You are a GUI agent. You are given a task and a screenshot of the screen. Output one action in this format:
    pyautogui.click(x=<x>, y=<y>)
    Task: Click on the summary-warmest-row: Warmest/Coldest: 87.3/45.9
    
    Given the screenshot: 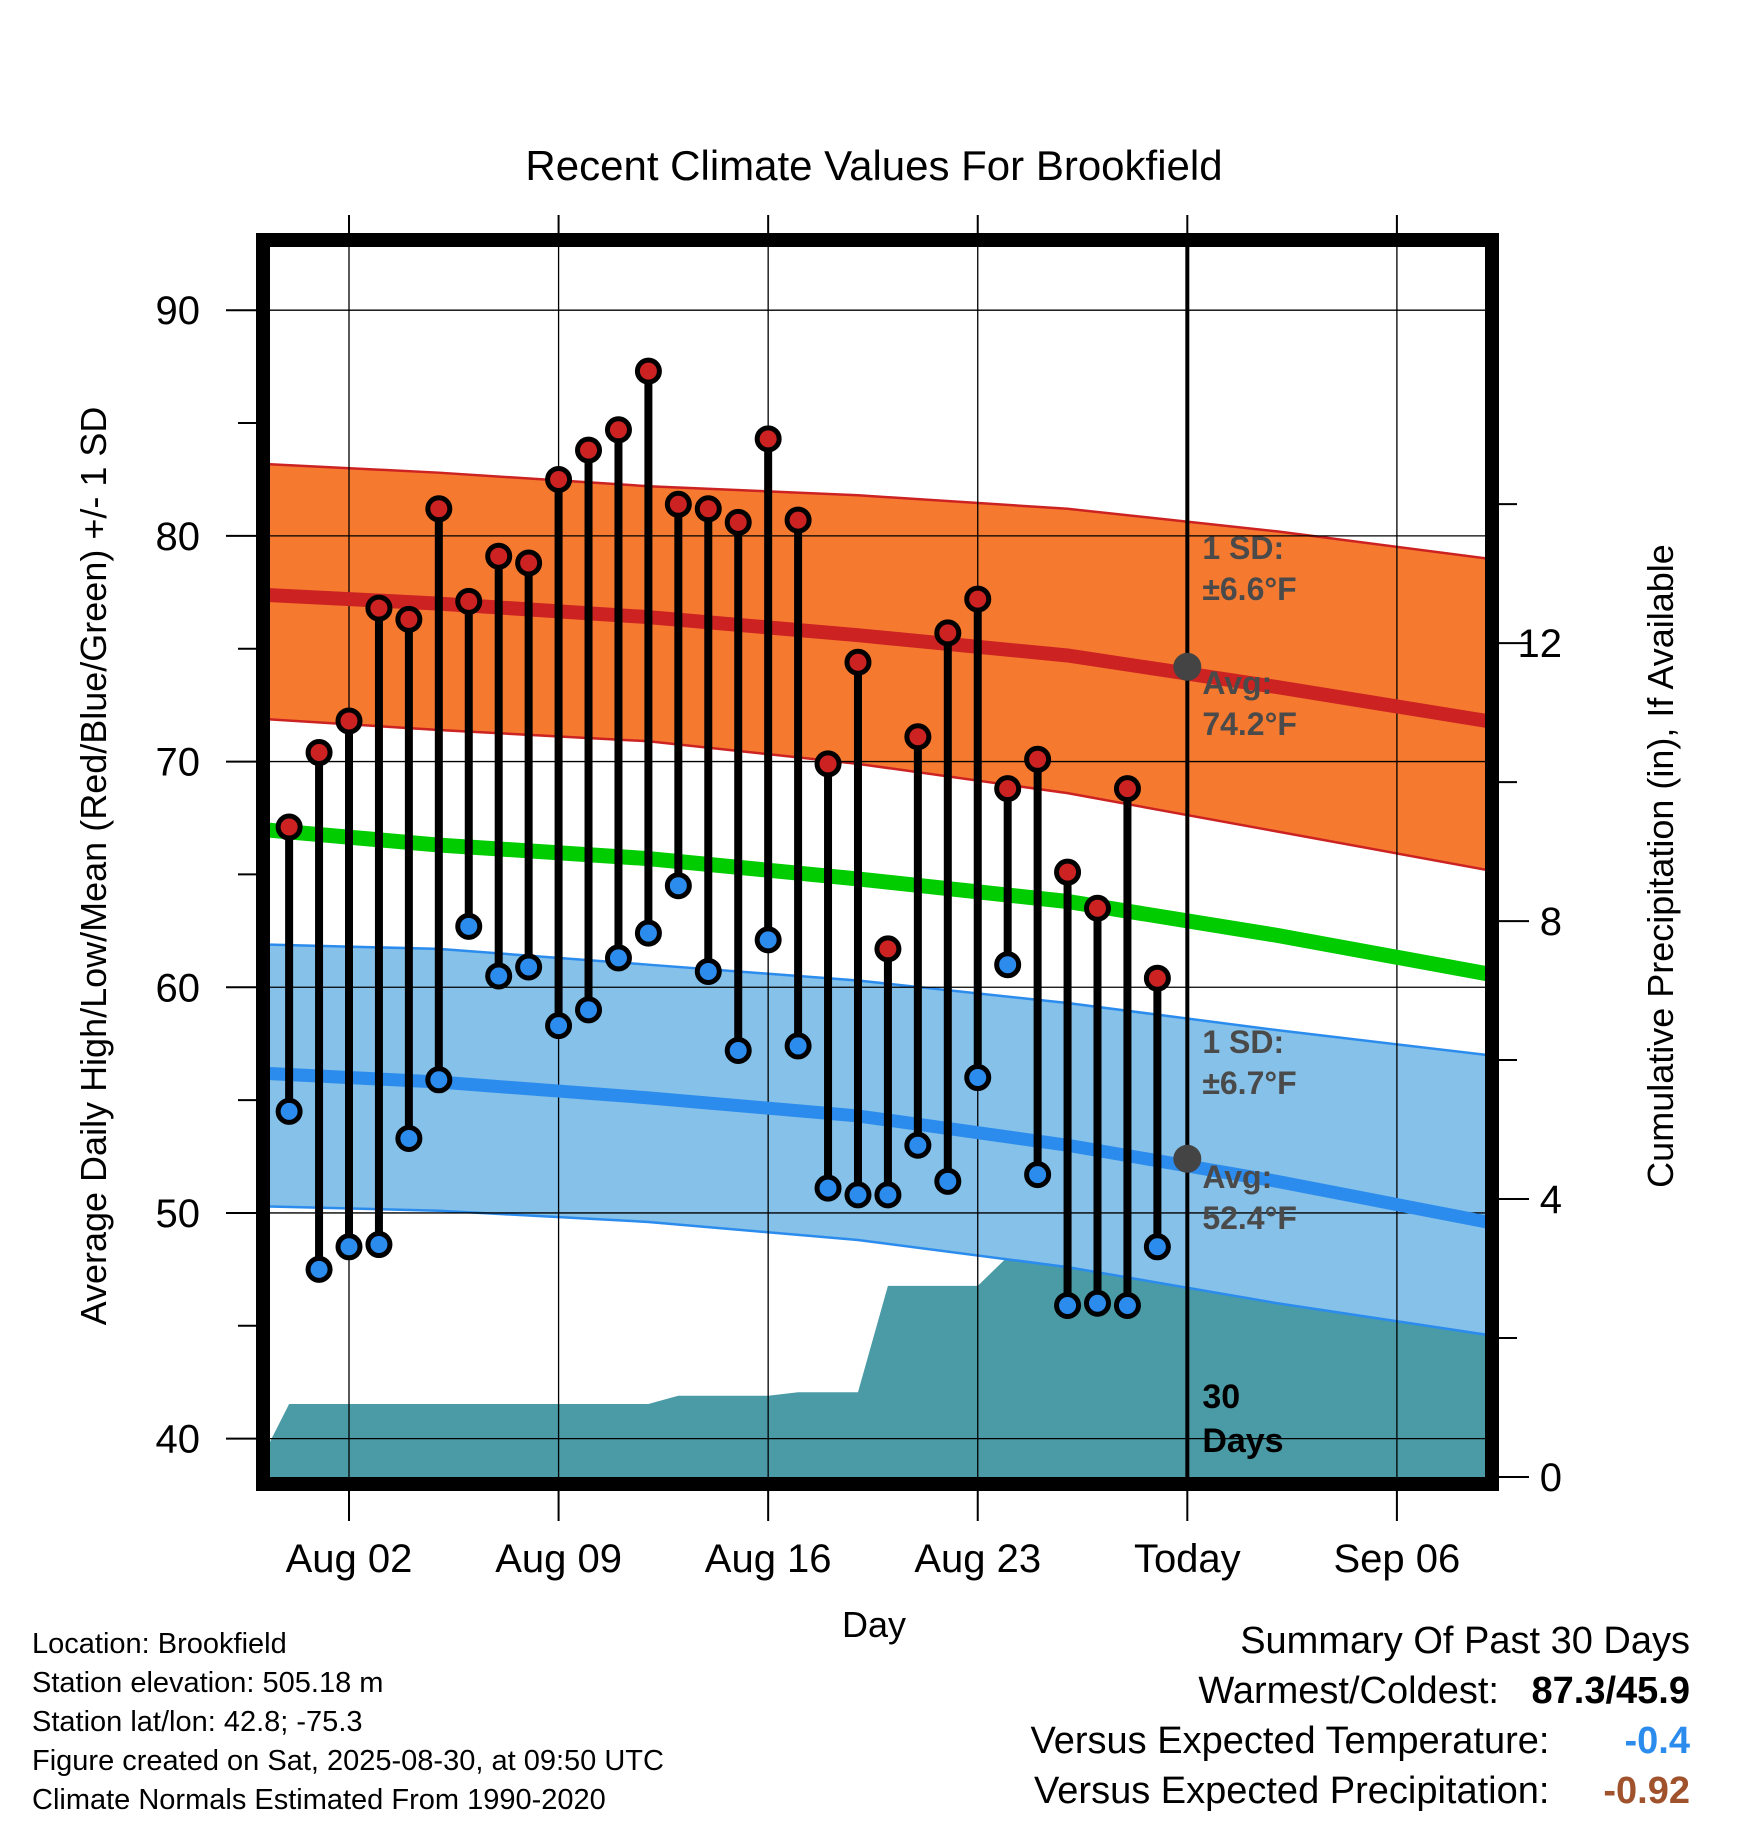 What is the action you would take?
    pyautogui.click(x=1444, y=1691)
    